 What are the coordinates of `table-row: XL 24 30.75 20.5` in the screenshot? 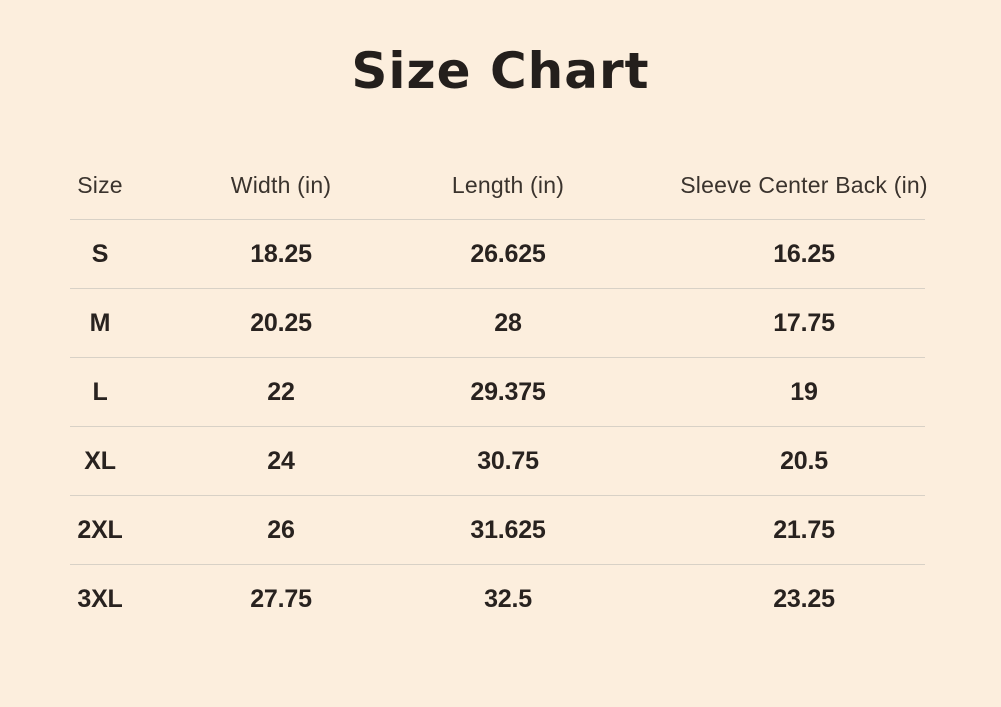 It's located at (497, 460).